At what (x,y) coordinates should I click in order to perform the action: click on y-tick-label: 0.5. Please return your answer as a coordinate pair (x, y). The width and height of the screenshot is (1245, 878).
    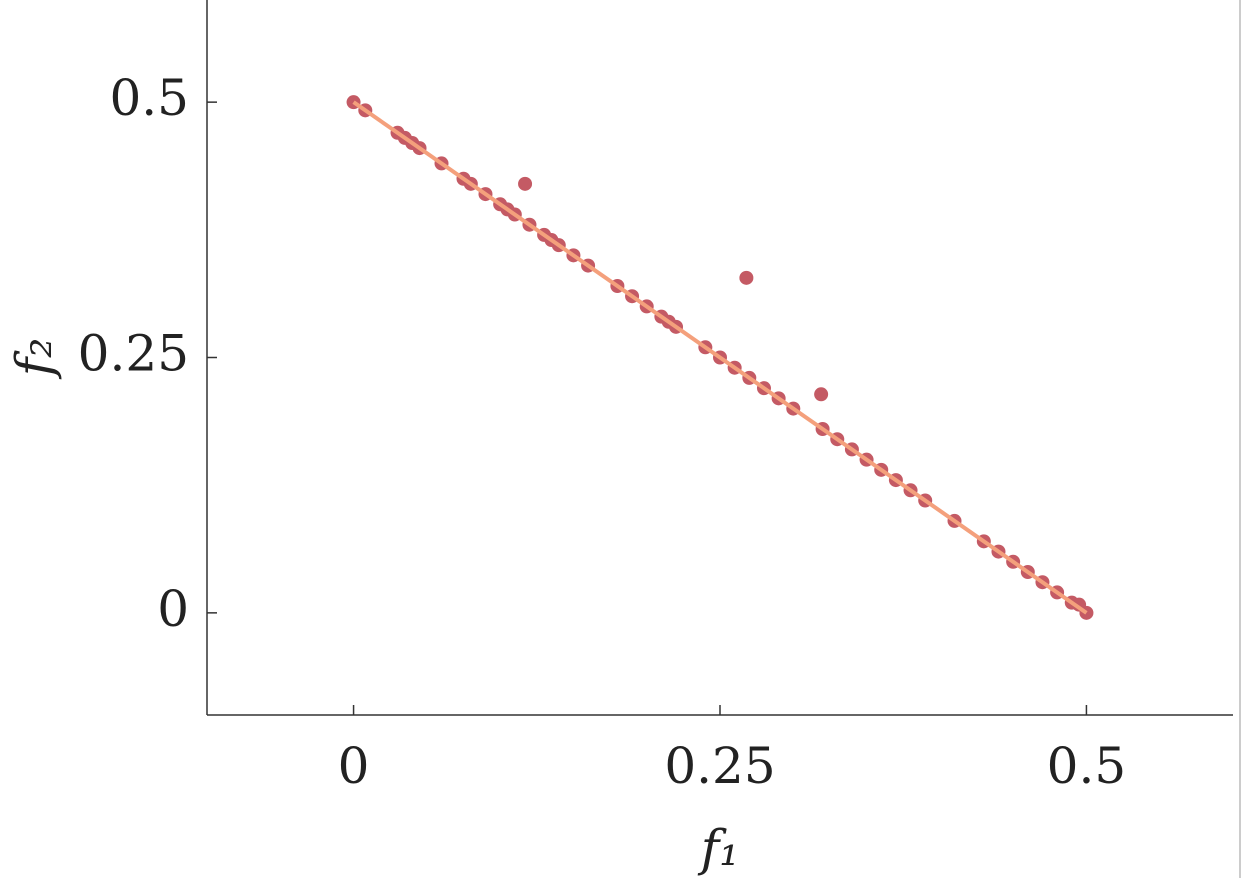
    Looking at the image, I should click on (149, 98).